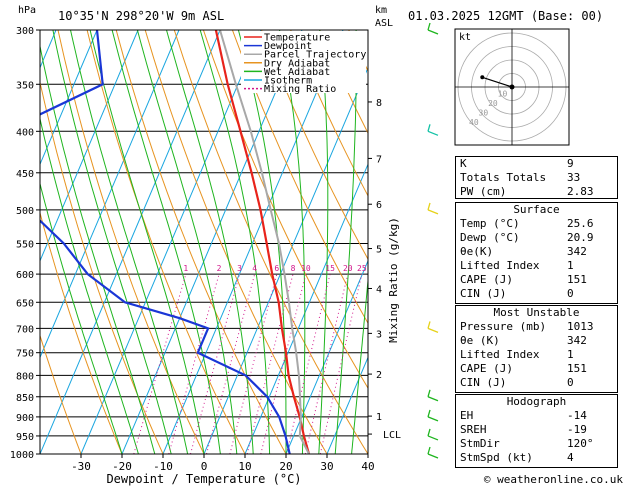 Image resolution: width=629 pixels, height=486 pixels. I want to click on param-value: 1013, so click(580, 326).